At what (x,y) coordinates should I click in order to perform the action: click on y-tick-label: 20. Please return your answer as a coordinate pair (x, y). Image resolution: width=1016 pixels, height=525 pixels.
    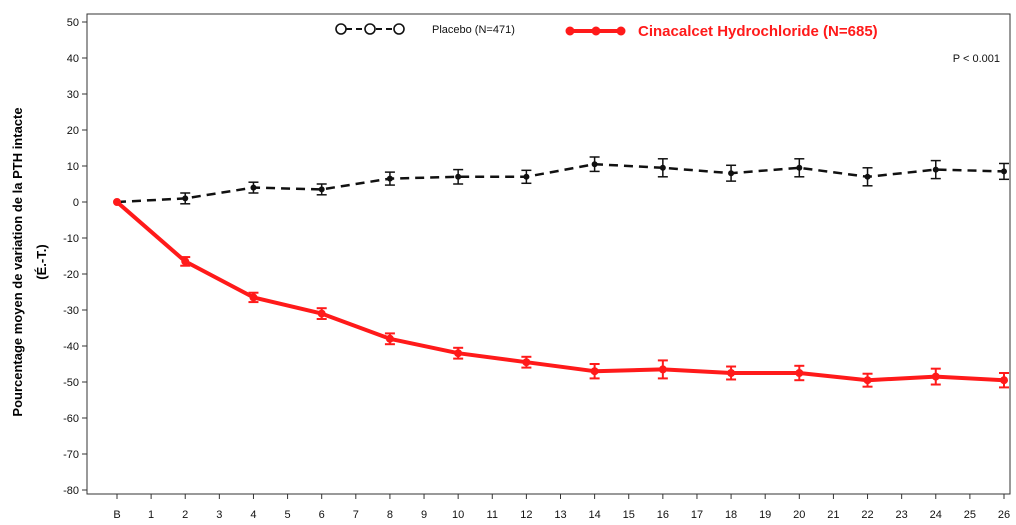
    Looking at the image, I should click on (73, 131).